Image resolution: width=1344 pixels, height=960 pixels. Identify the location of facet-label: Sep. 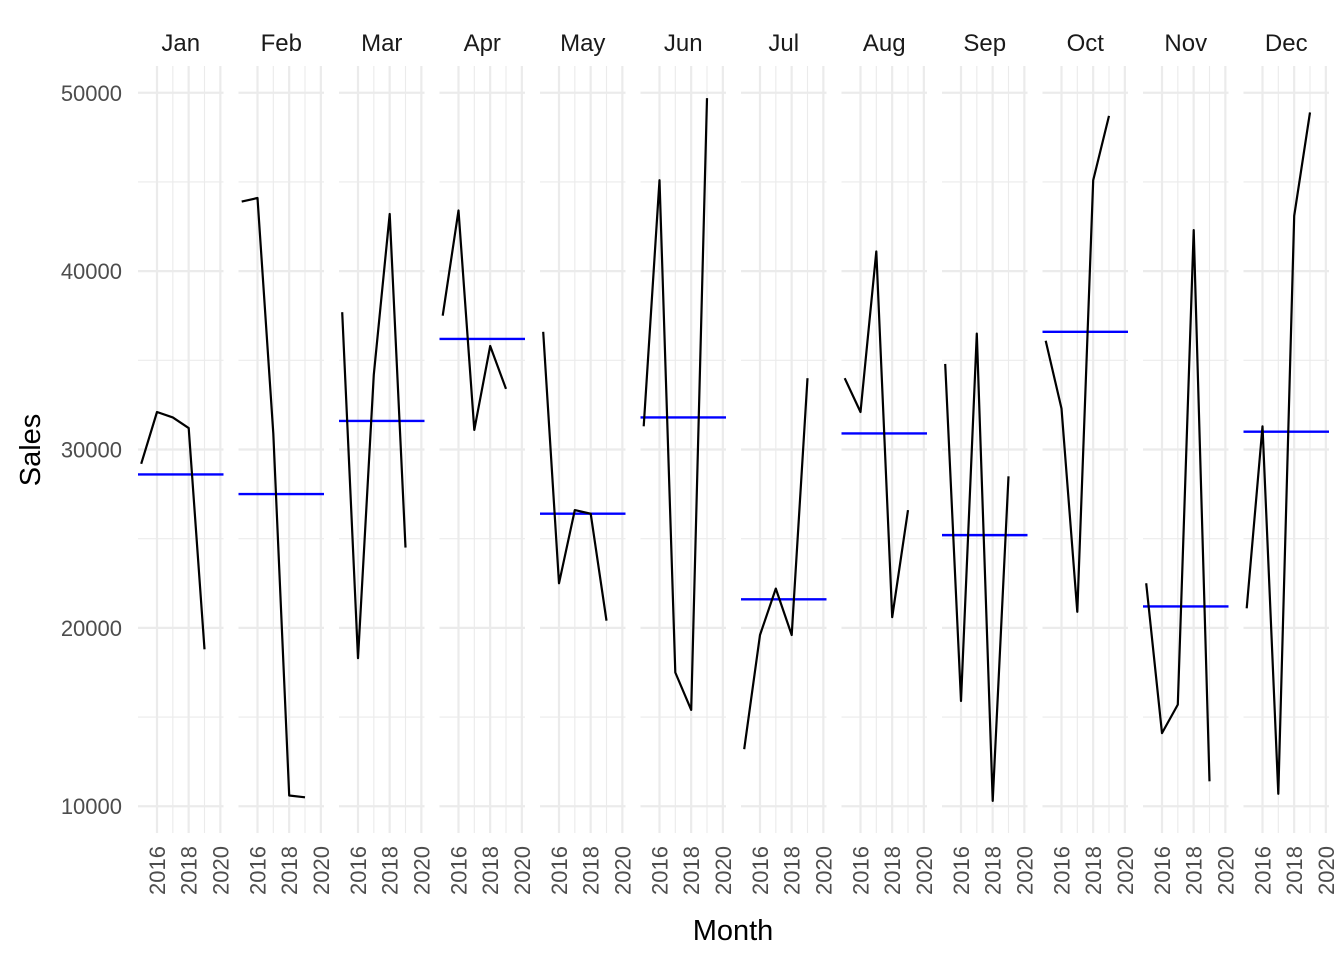
(984, 43).